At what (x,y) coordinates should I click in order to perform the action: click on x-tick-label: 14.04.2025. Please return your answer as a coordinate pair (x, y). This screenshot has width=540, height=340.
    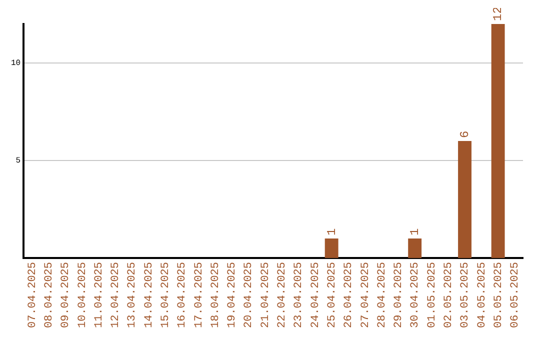
    Looking at the image, I should click on (149, 295).